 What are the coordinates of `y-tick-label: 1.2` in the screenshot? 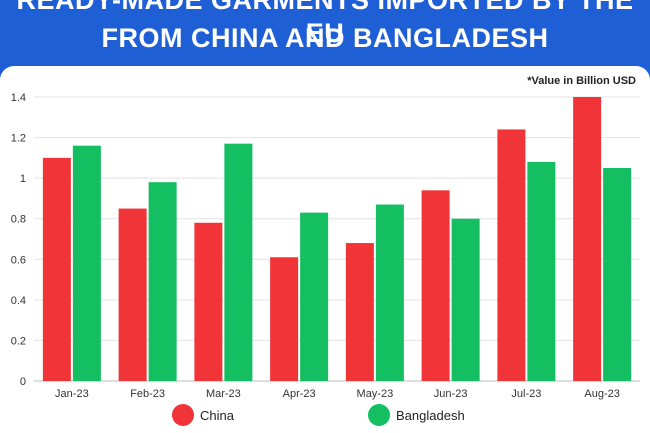 It's located at (18, 139).